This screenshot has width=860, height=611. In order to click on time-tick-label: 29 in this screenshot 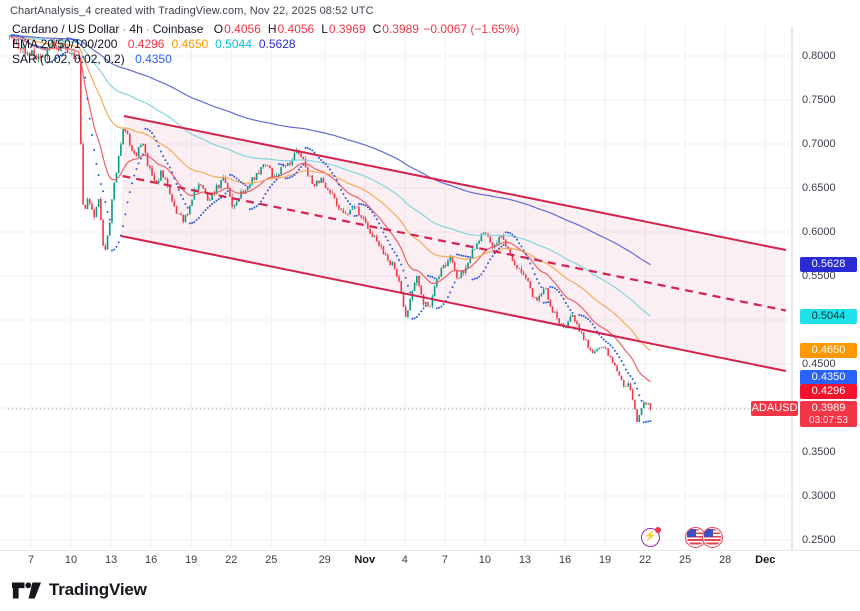, I will do `click(324, 560)`.